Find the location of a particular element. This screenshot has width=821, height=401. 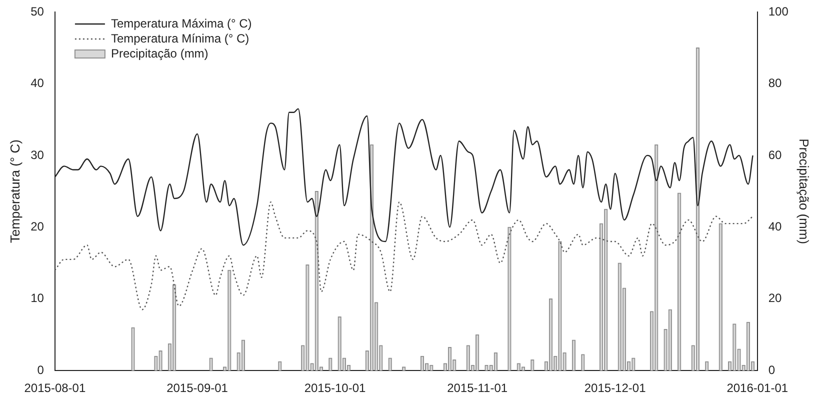

legend-label: Temperatura Máxima (° C) is located at coordinates (181, 23).